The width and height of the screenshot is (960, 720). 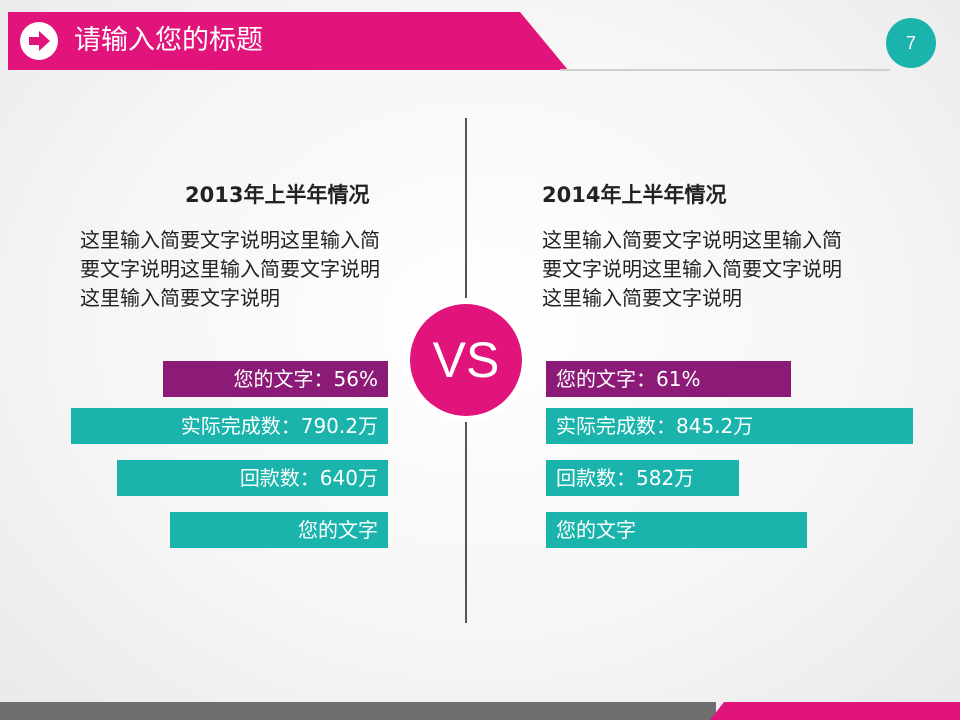 I want to click on page-title: 请输入您的标题, so click(x=168, y=40).